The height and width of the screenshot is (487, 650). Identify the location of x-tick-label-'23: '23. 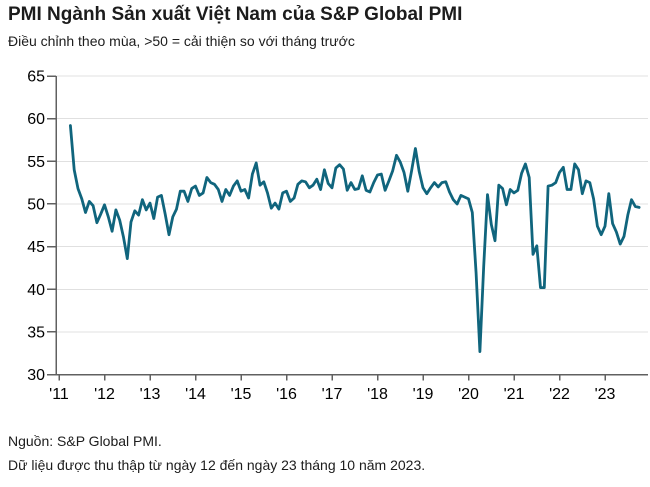
(605, 394).